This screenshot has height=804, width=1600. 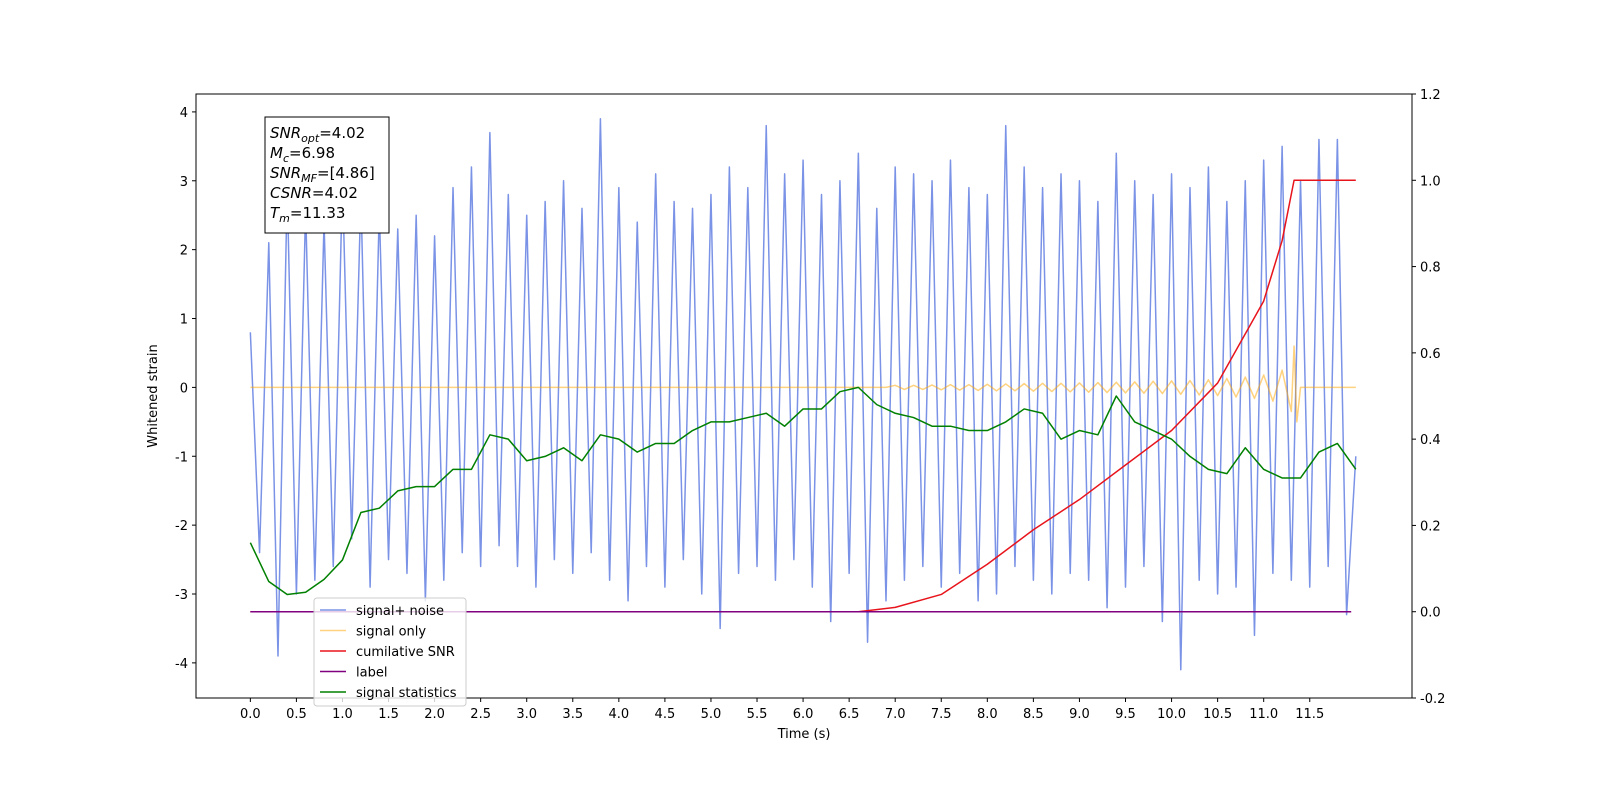 I want to click on annotation-symbol: CSNR, so click(x=291, y=193).